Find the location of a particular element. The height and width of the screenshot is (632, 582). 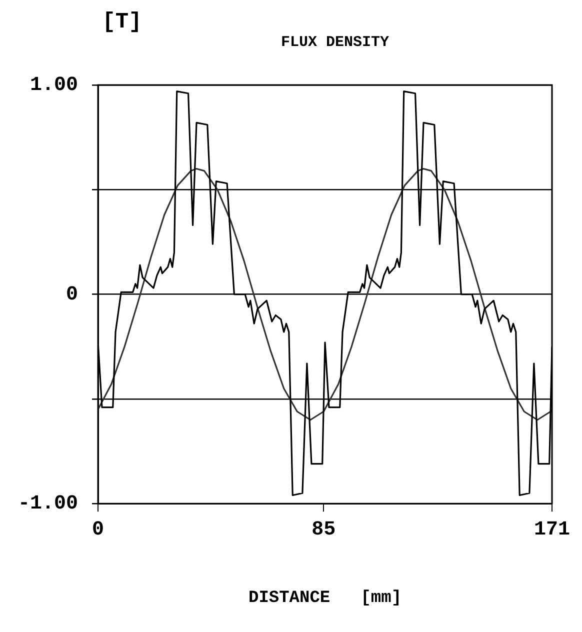

y-tick-label: -1.00 is located at coordinates (48, 504).